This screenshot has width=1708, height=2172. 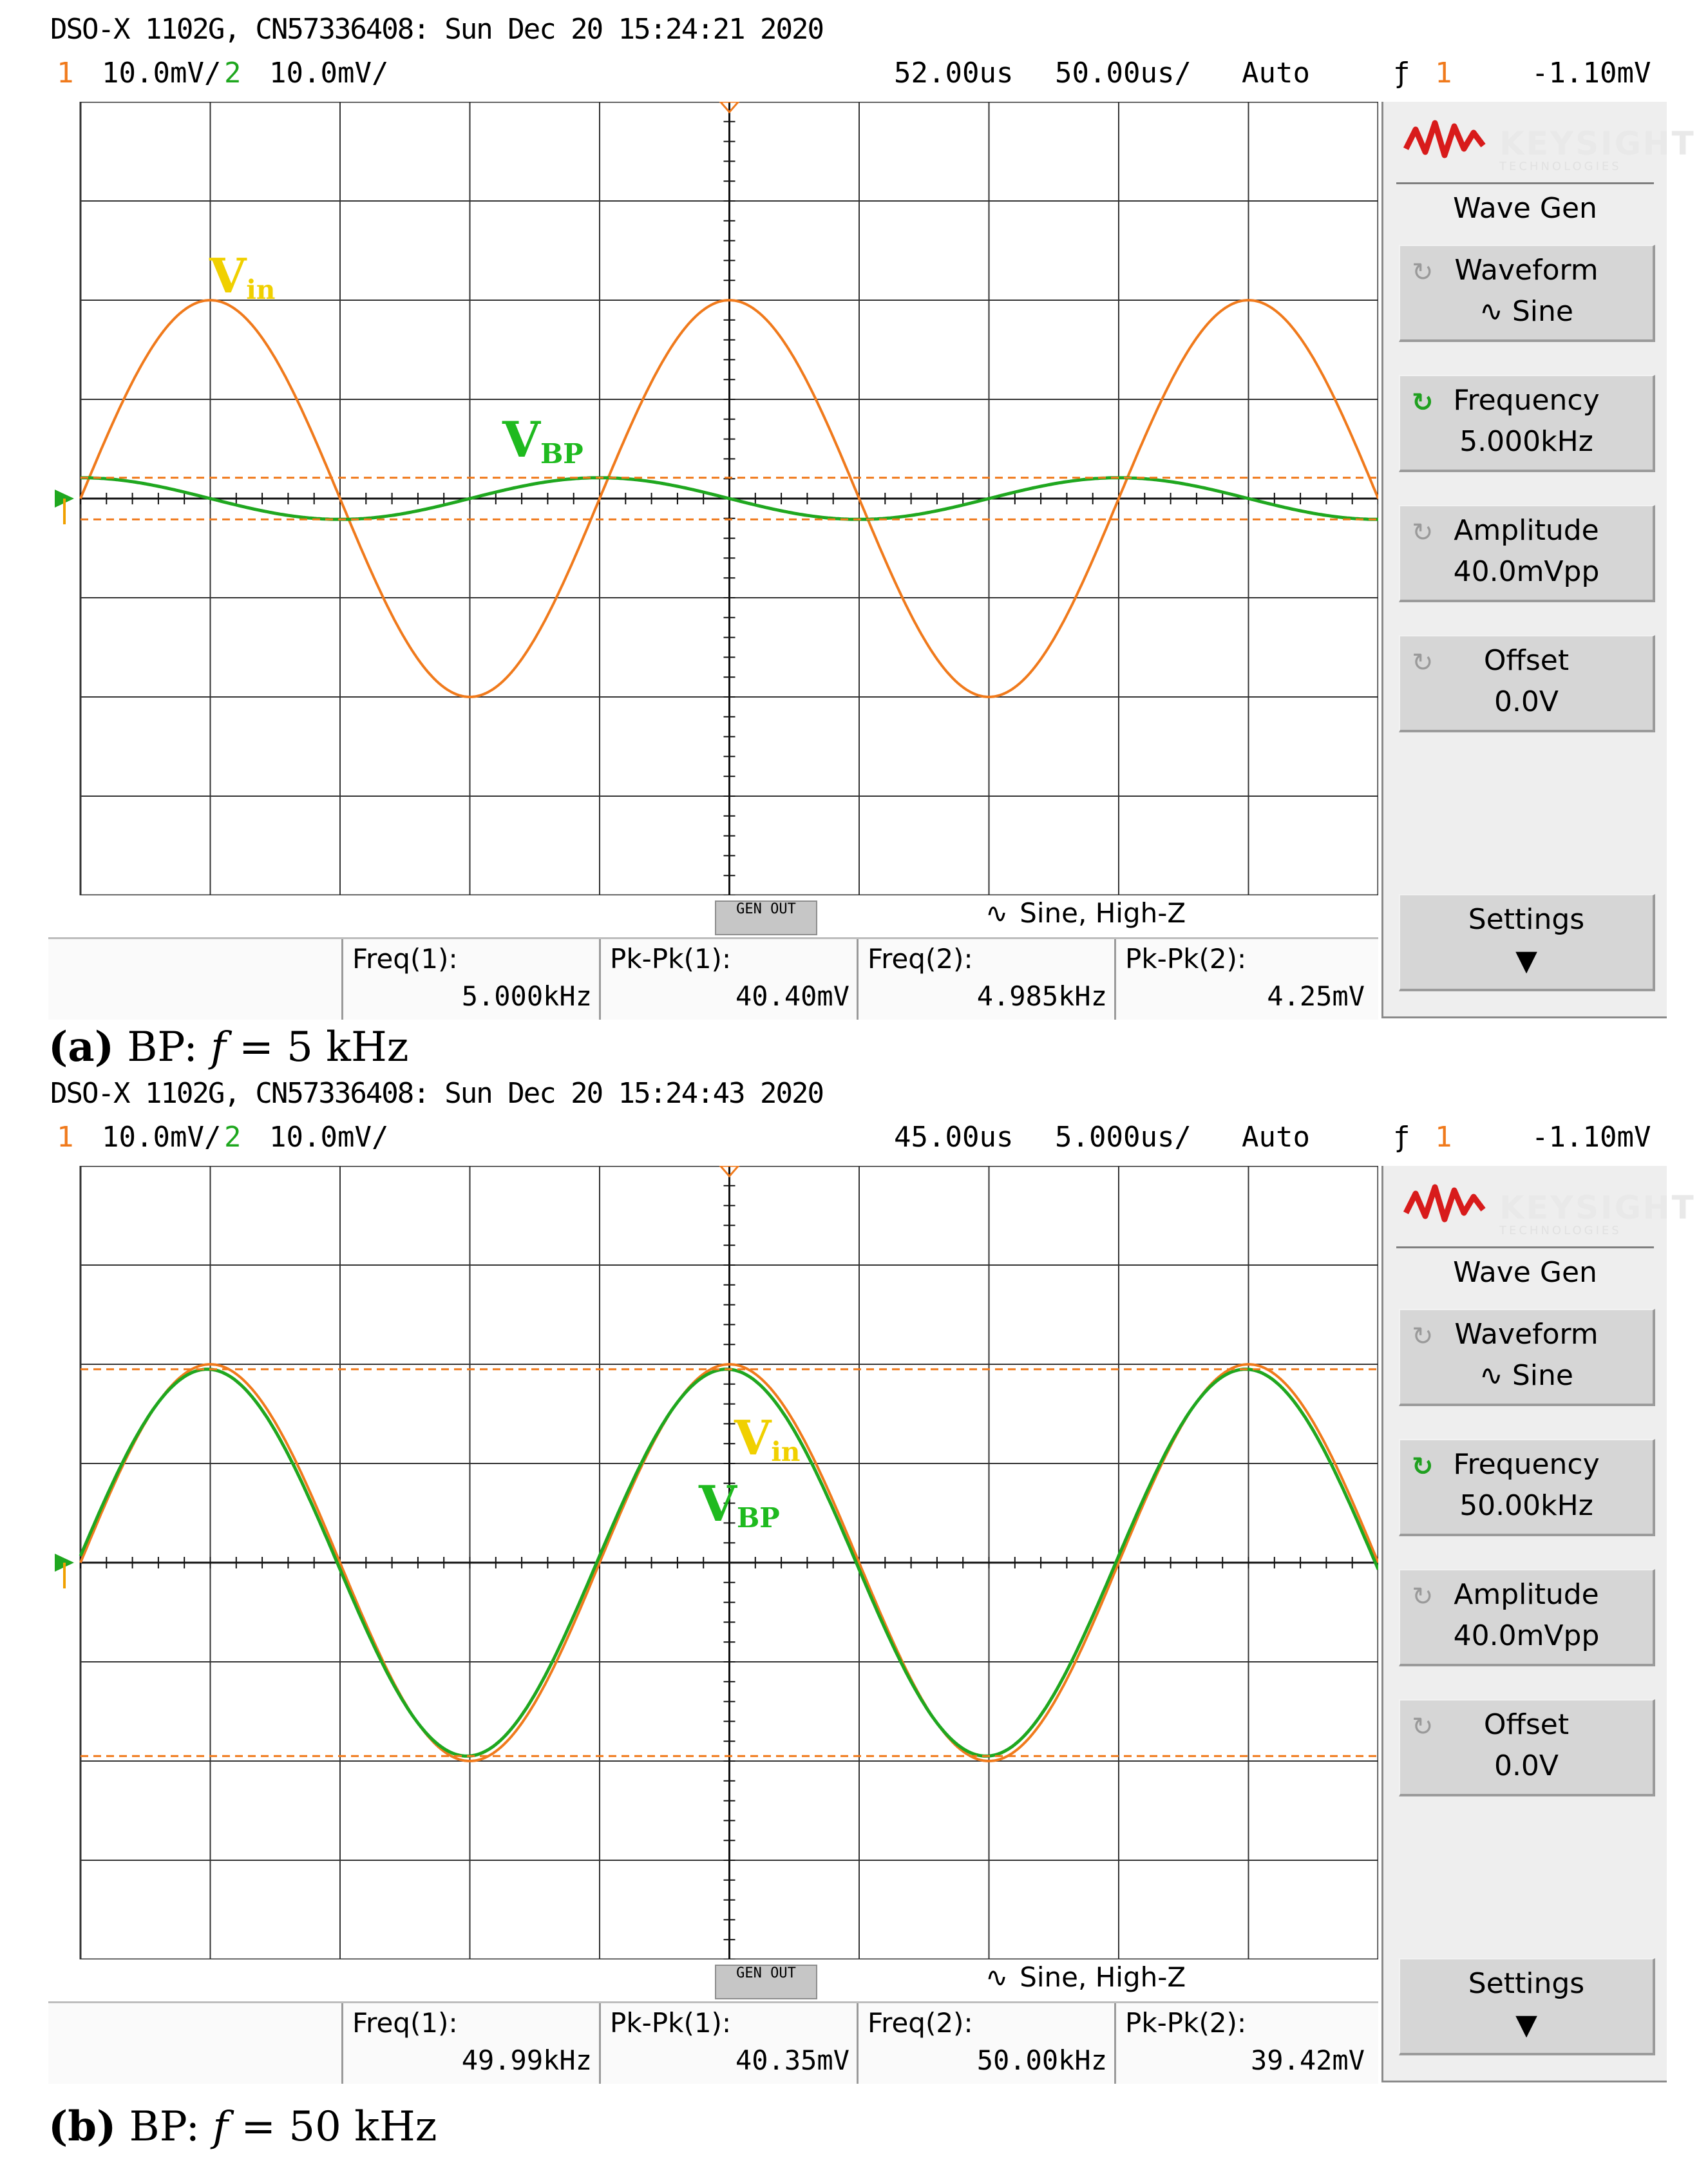 I want to click on meas-pkpk-2: Pk-Pk(2): 4.25mV, so click(x=1244, y=979).